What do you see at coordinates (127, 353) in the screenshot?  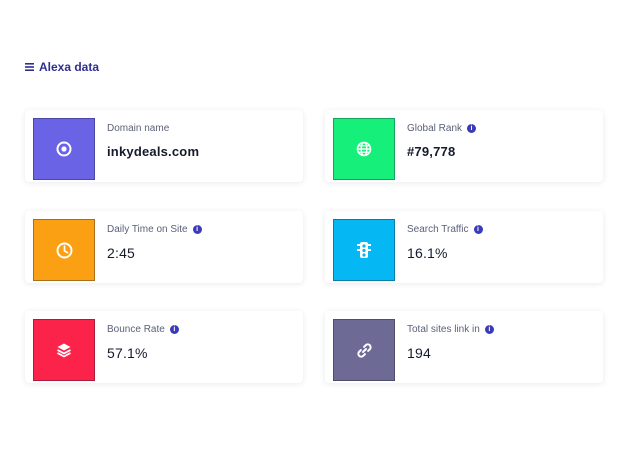 I see `stat-value: 57.1%` at bounding box center [127, 353].